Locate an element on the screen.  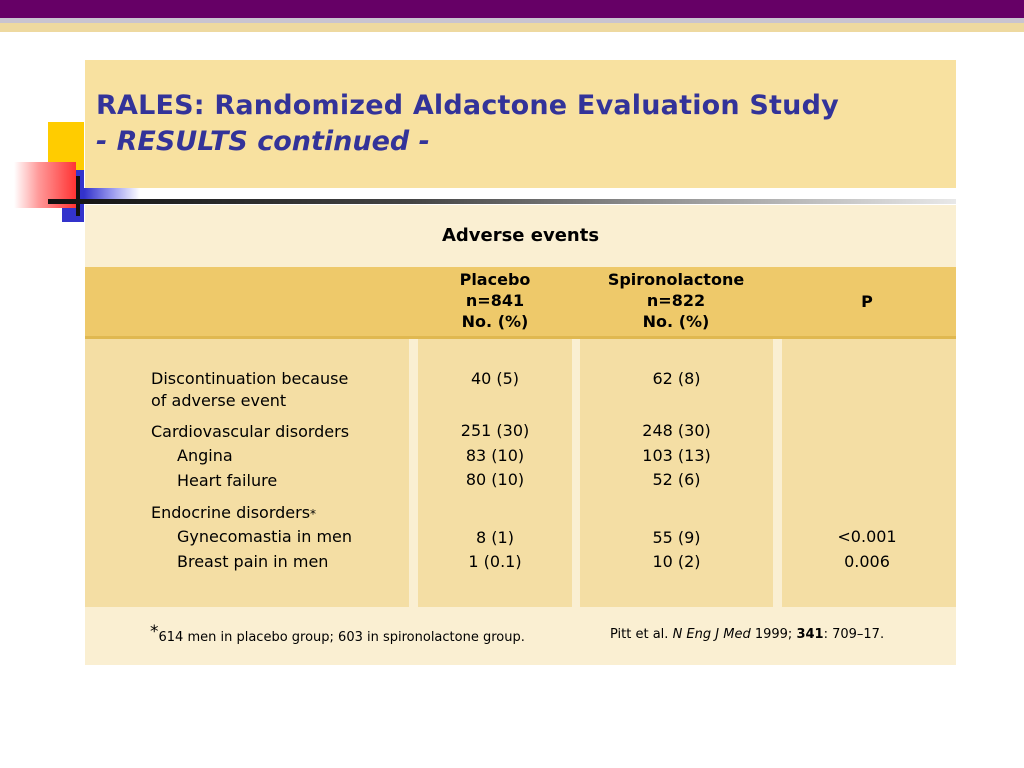
row-label-heart-failure: Heart failure is located at coordinates (227, 480).